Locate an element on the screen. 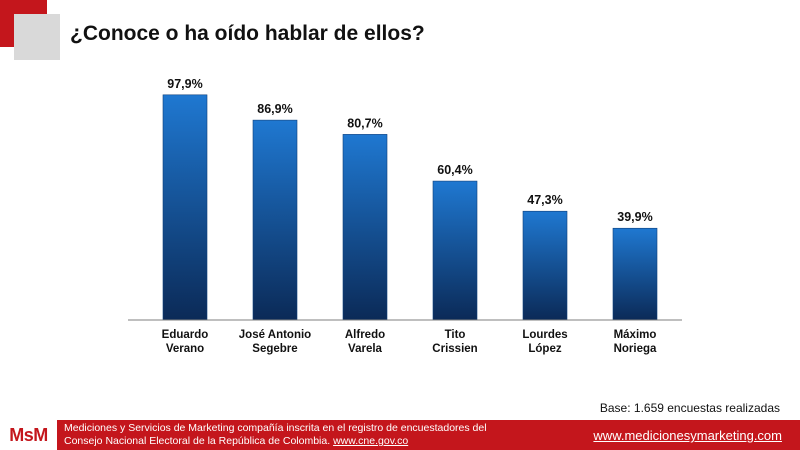  corner-accent-grey is located at coordinates (37, 37).